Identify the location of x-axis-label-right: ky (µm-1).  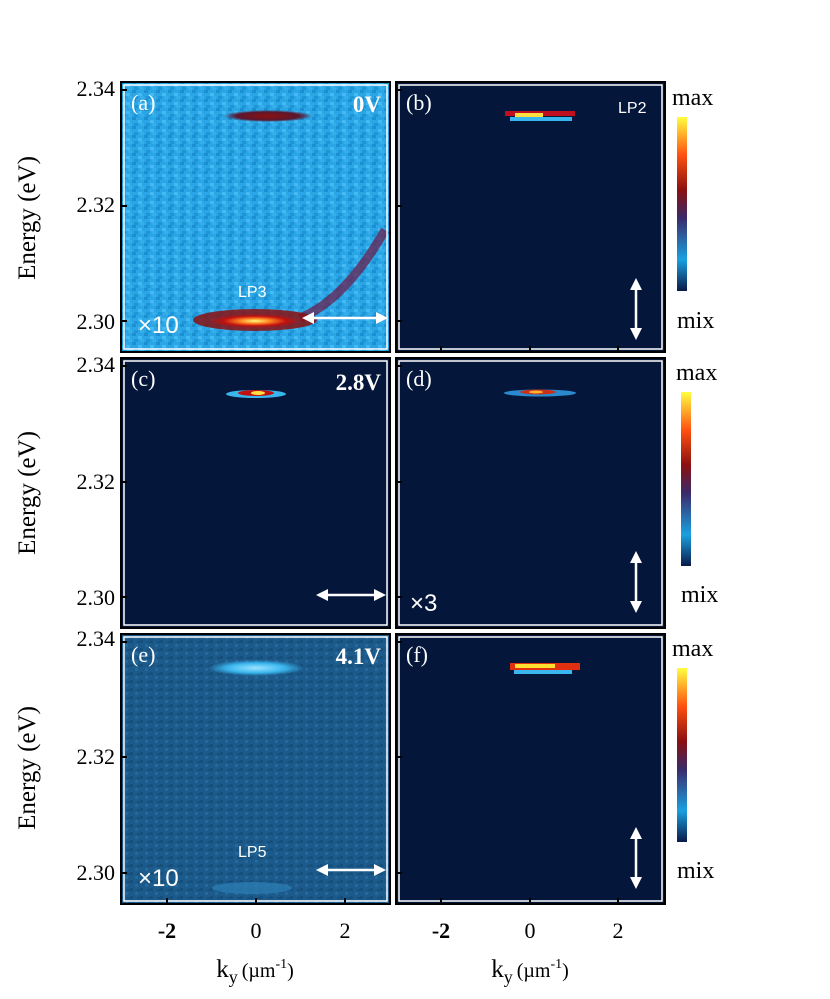
(530, 971).